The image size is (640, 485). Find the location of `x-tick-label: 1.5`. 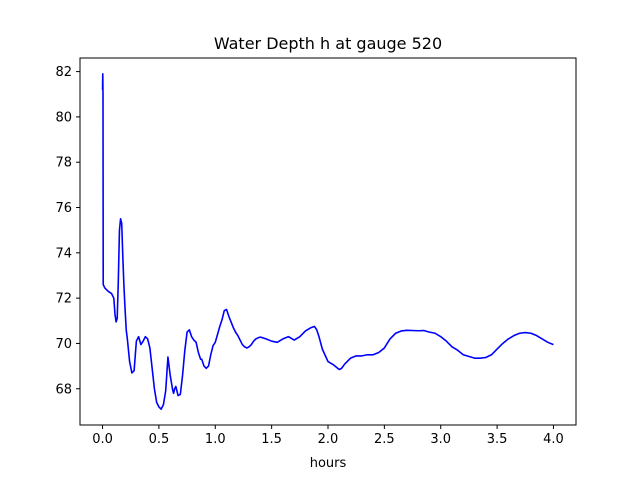

x-tick-label: 1.5 is located at coordinates (271, 439).